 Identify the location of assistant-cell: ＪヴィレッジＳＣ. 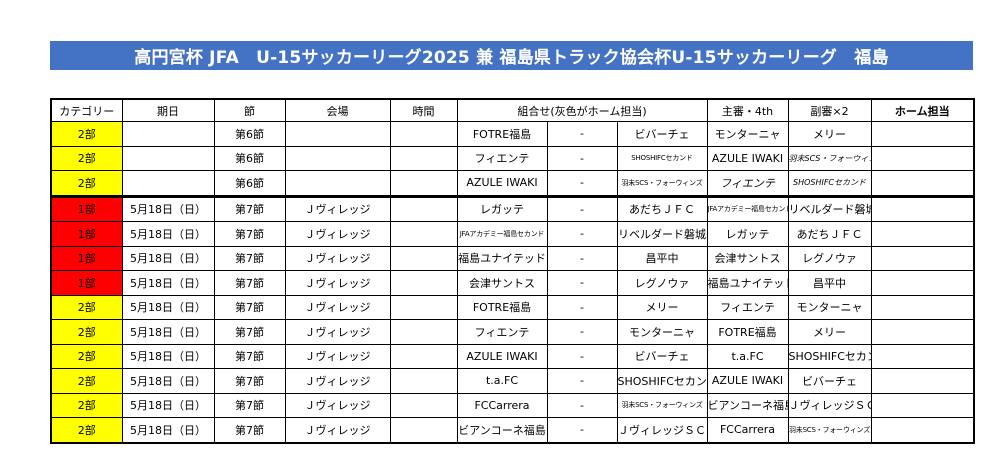
(829, 405).